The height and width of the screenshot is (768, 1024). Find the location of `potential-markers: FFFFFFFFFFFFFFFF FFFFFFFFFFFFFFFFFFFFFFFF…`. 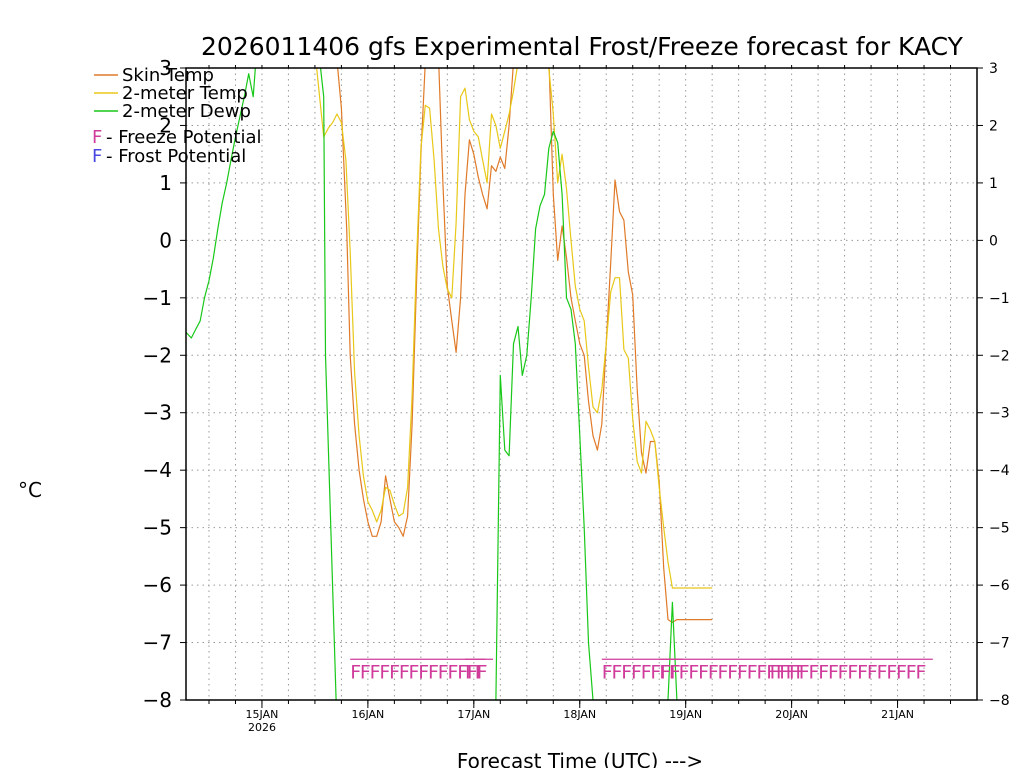

potential-markers: FFFFFFFFFFFFFFFF FFFFFFFFFFFFFFFFFFFFFFFF… is located at coordinates (641, 670).